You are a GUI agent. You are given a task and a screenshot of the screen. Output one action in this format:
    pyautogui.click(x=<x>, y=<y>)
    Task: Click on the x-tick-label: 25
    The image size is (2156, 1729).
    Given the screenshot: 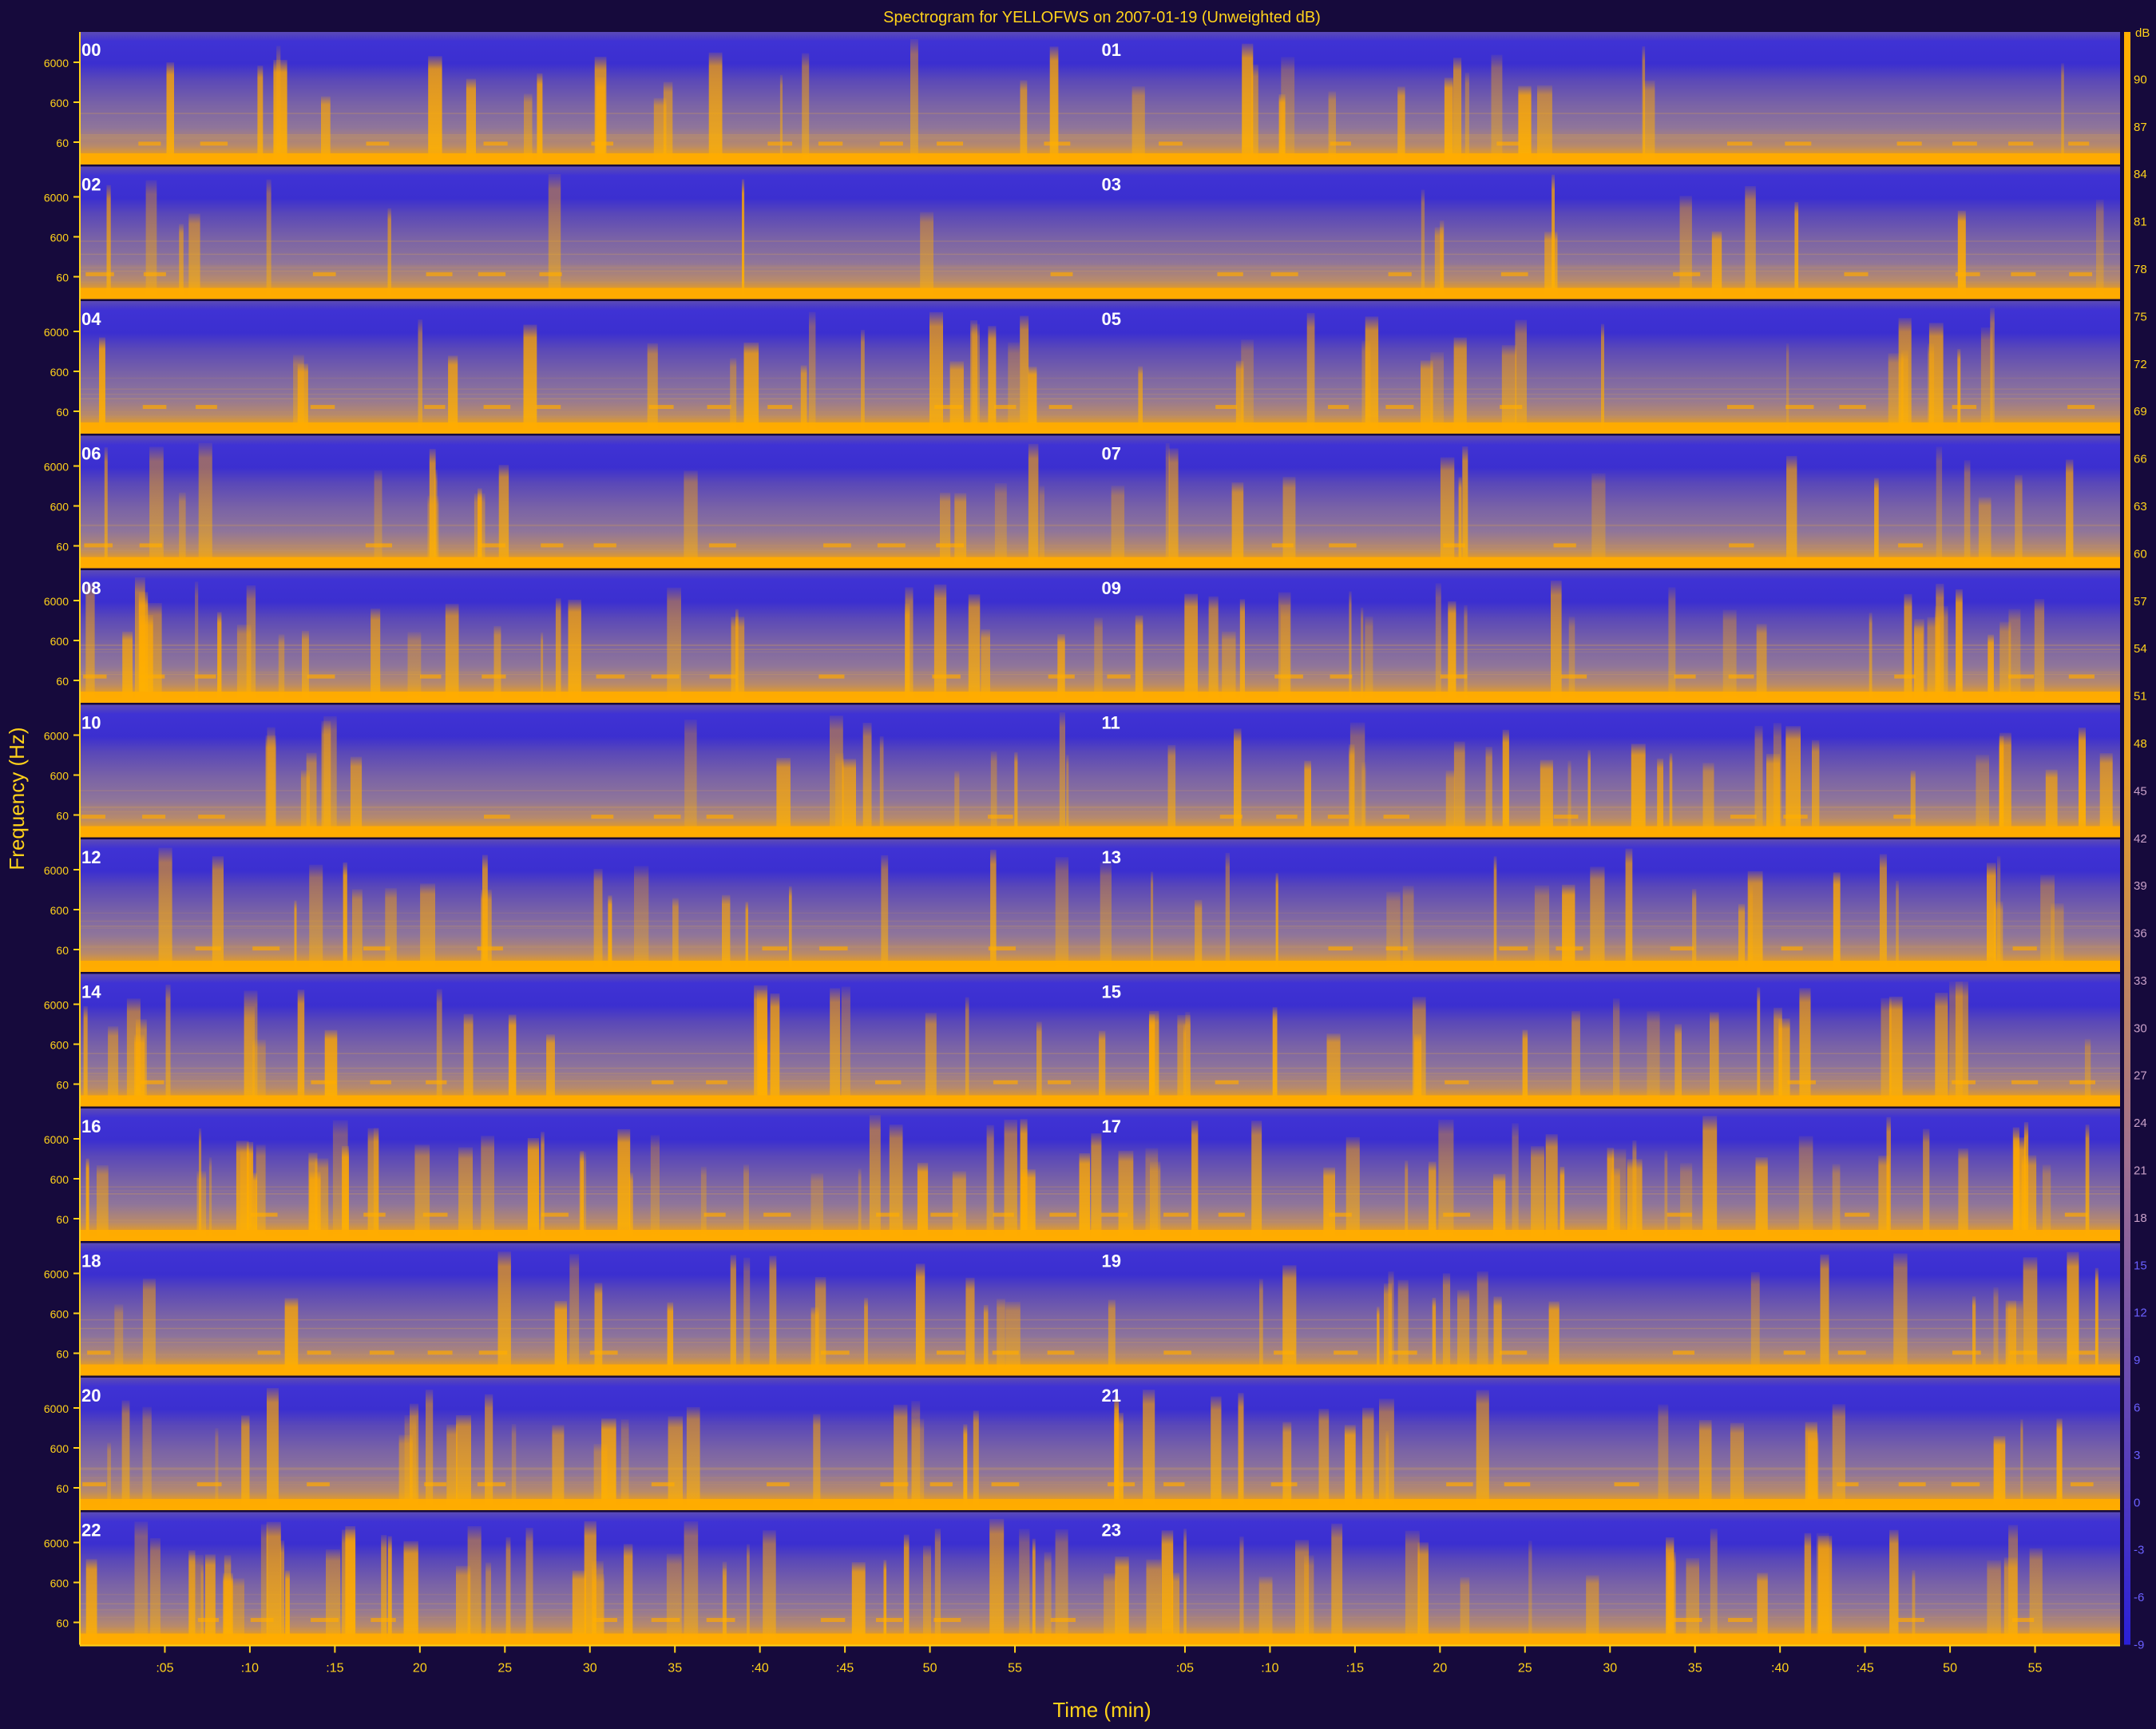 What is the action you would take?
    pyautogui.click(x=504, y=1668)
    